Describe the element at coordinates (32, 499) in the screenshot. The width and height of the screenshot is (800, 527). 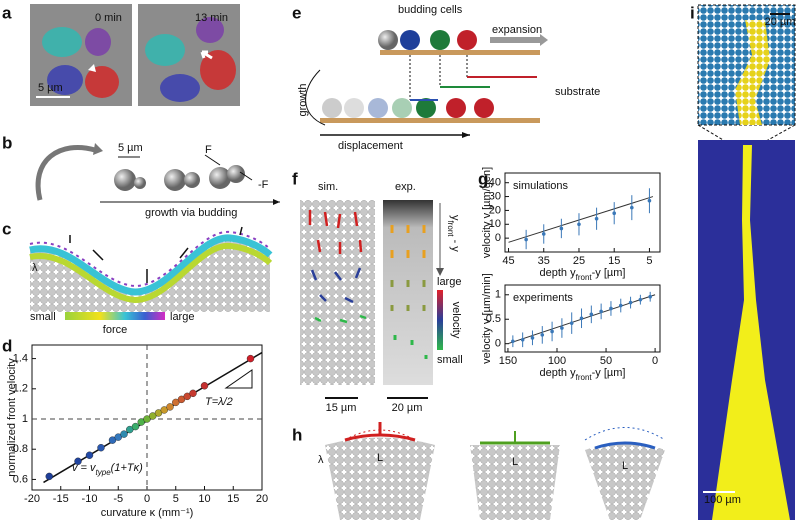
I see `x-tick-label: -20` at that location.